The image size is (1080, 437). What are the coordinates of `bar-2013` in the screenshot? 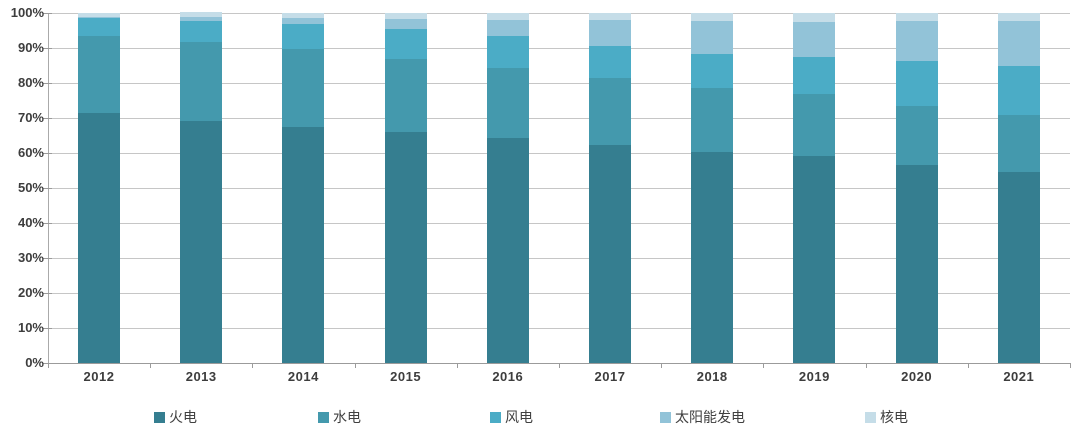 It's located at (201, 187).